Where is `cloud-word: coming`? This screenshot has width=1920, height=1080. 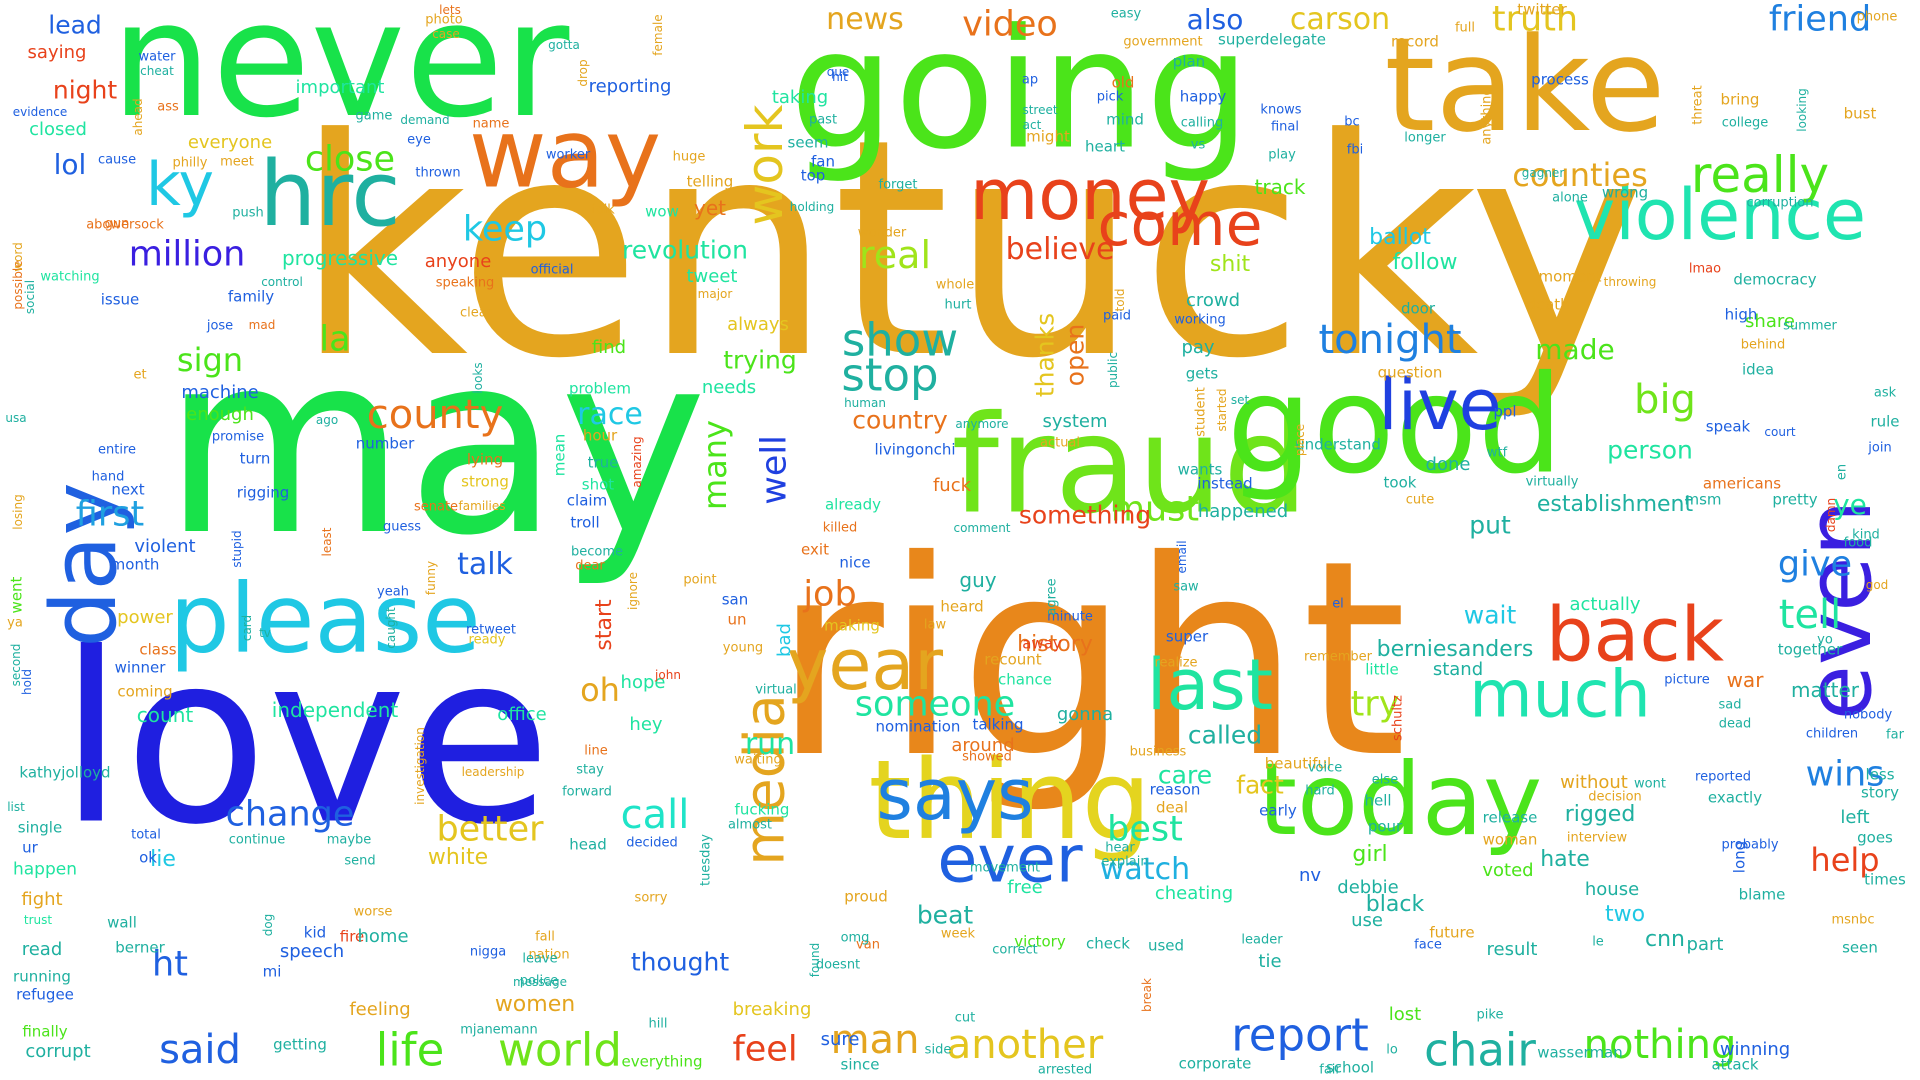 cloud-word: coming is located at coordinates (145, 691).